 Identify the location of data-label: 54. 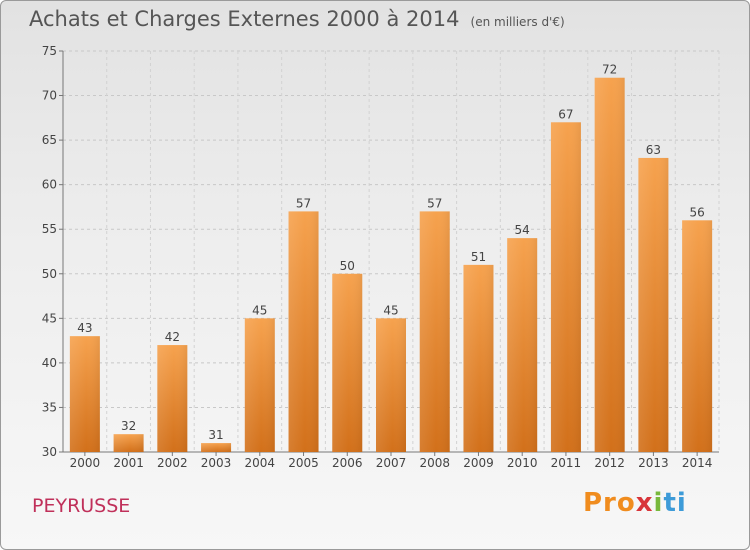
(522, 230).